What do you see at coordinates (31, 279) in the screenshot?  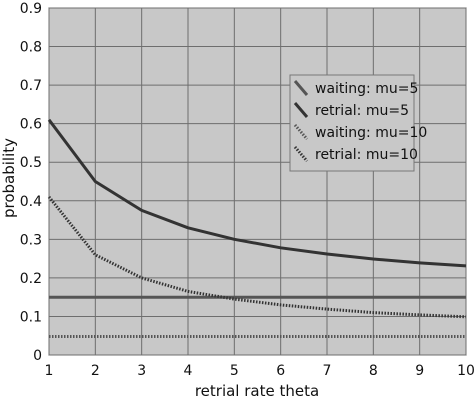 I see `y-tick-label: 0.2` at bounding box center [31, 279].